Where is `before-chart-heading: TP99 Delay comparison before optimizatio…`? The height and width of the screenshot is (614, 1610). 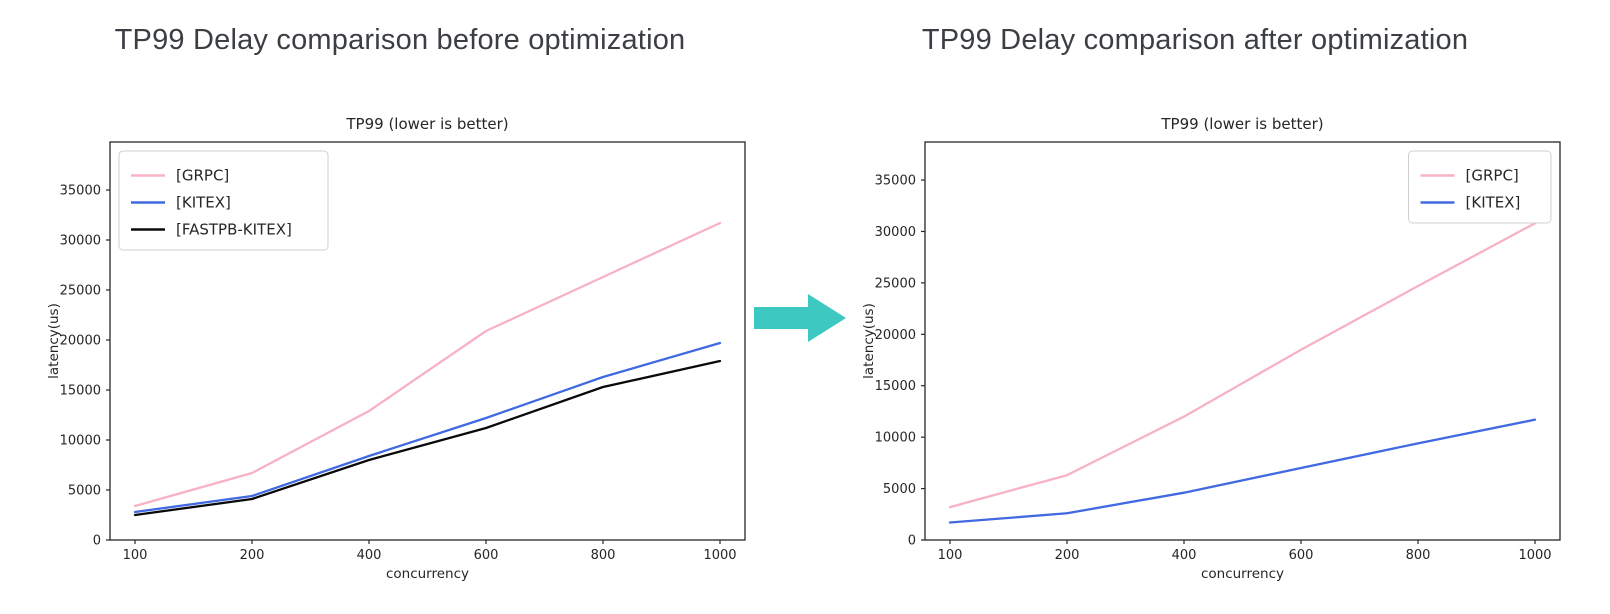 before-chart-heading: TP99 Delay comparison before optimizatio… is located at coordinates (400, 40).